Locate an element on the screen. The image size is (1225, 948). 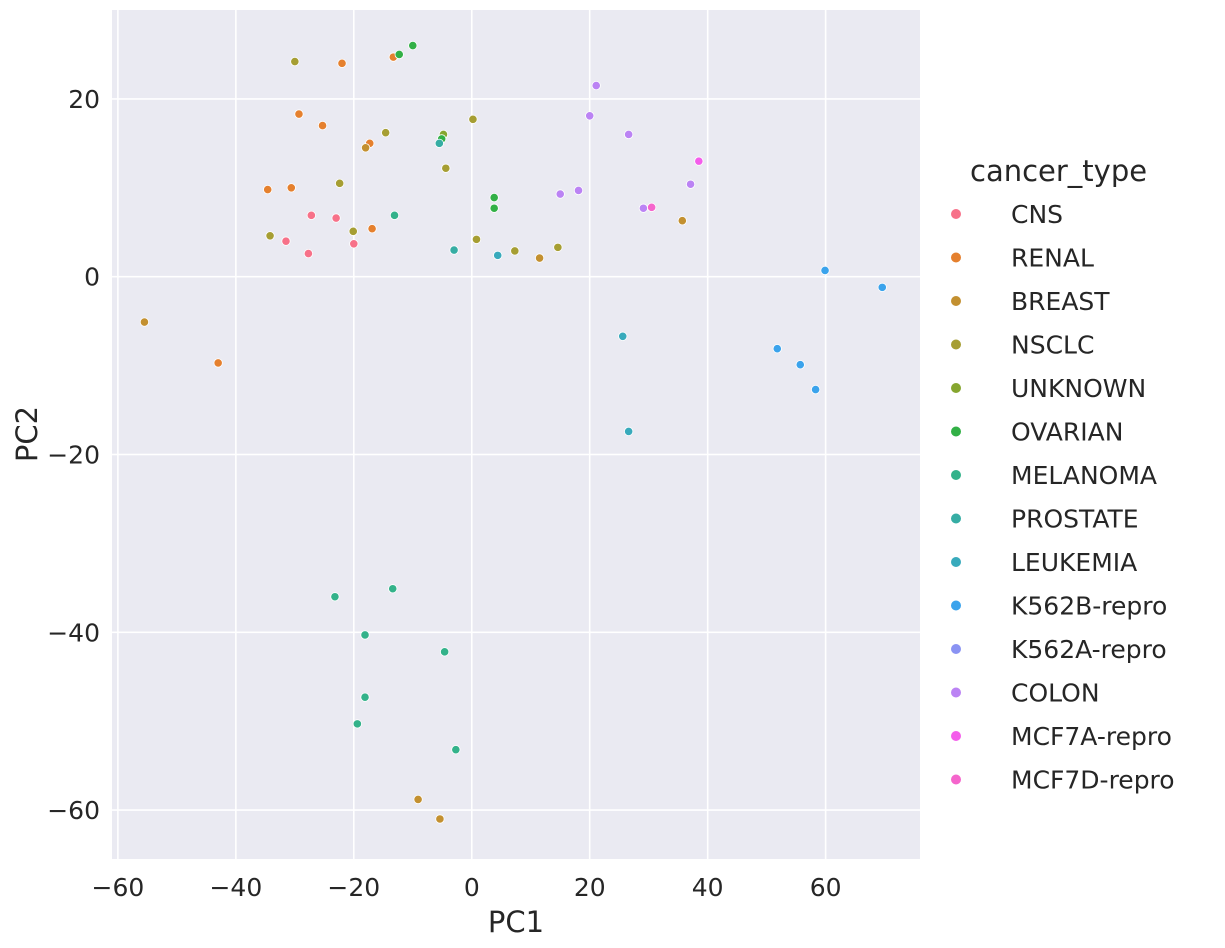
x-tick-labels: −60 −40 −20 0 20 40 60 is located at coordinates (467, 887).